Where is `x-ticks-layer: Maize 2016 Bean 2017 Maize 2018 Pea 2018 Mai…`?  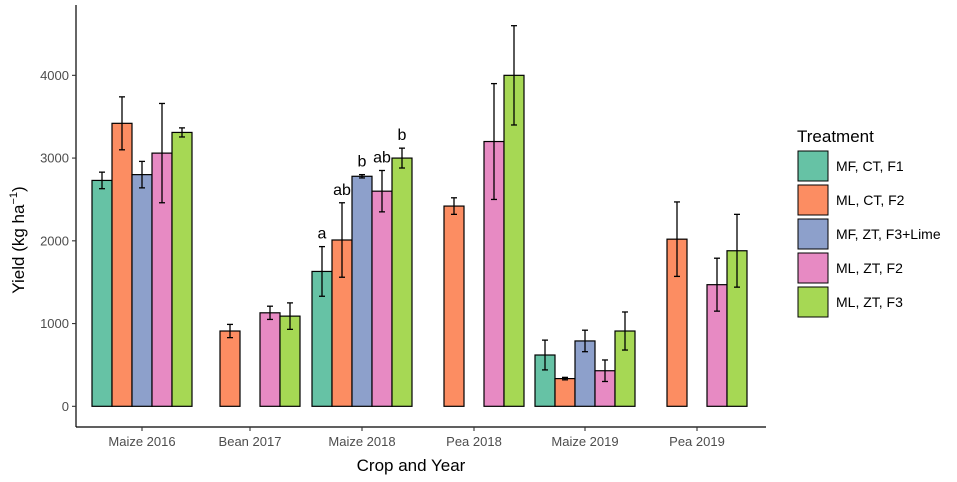 x-ticks-layer: Maize 2016 Bean 2017 Maize 2018 Pea 2018 Mai… is located at coordinates (416, 438).